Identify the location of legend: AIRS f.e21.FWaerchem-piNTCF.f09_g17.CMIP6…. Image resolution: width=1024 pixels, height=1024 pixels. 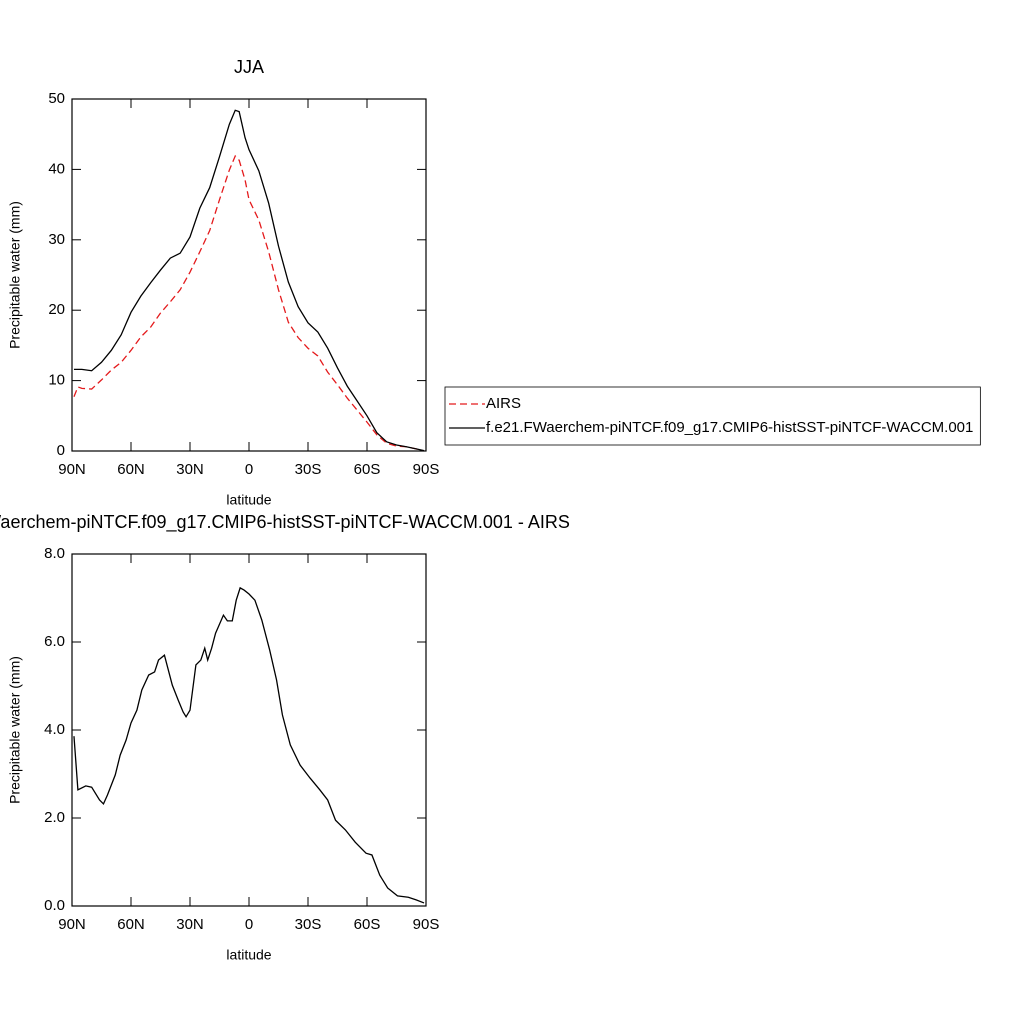
(712, 416).